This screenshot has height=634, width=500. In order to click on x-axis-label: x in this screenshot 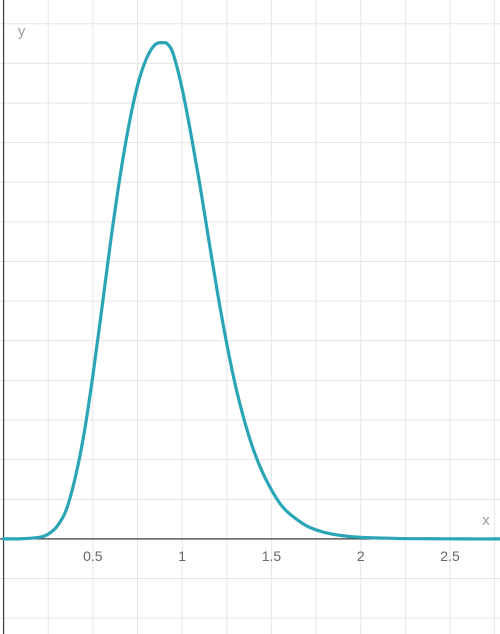, I will do `click(486, 520)`.